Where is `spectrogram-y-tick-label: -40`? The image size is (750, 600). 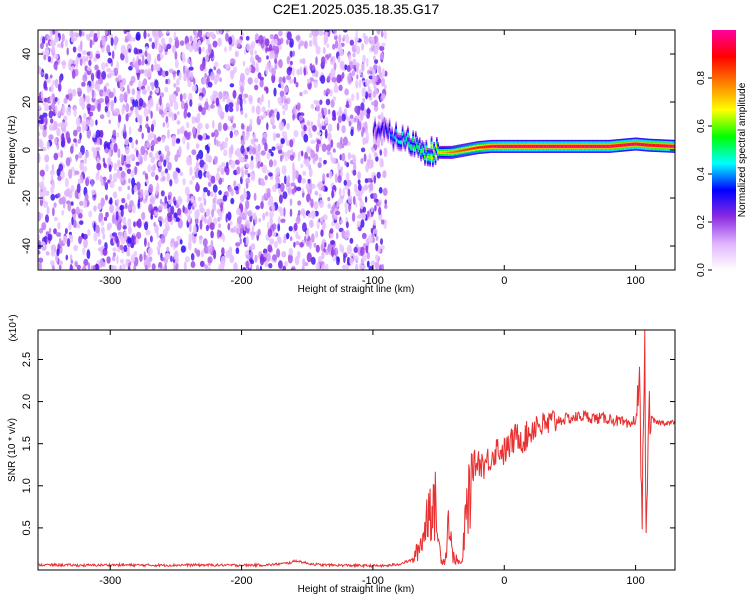
spectrogram-y-tick-label: -40 is located at coordinates (27, 246).